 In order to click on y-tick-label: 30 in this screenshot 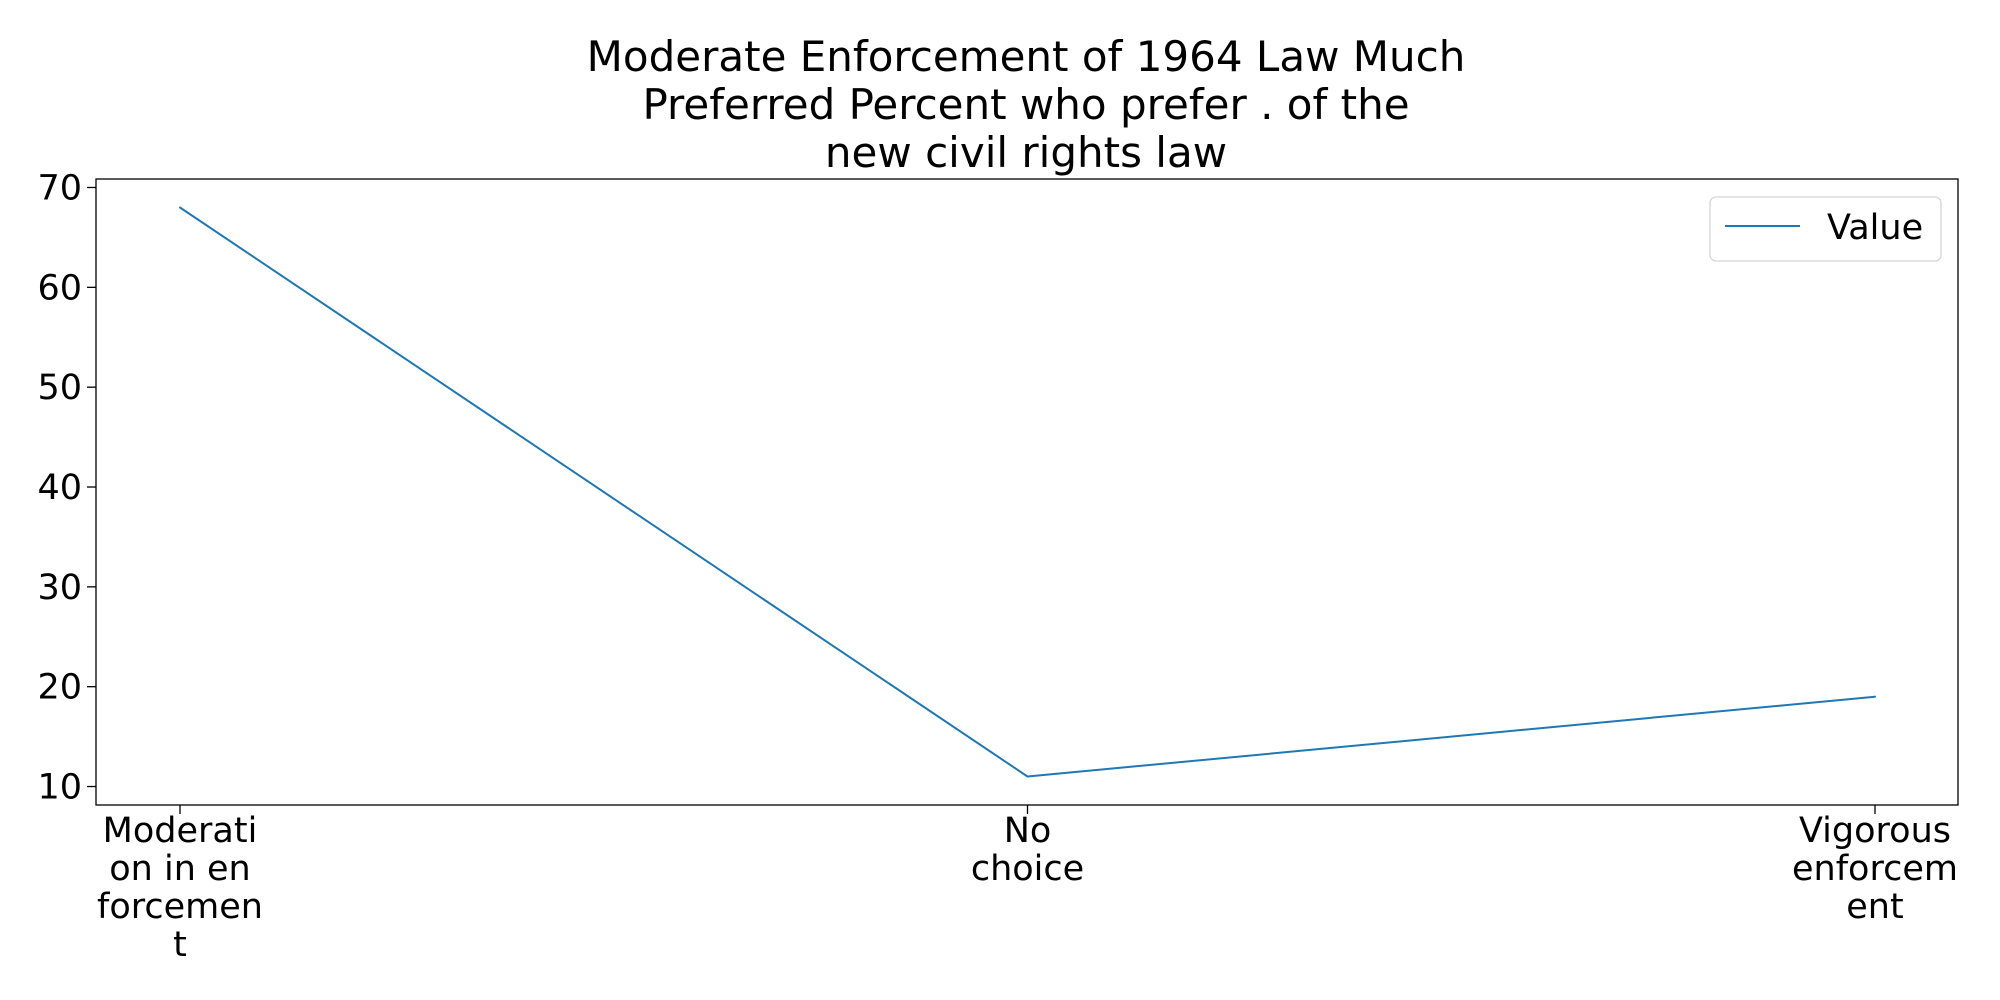, I will do `click(59, 588)`.